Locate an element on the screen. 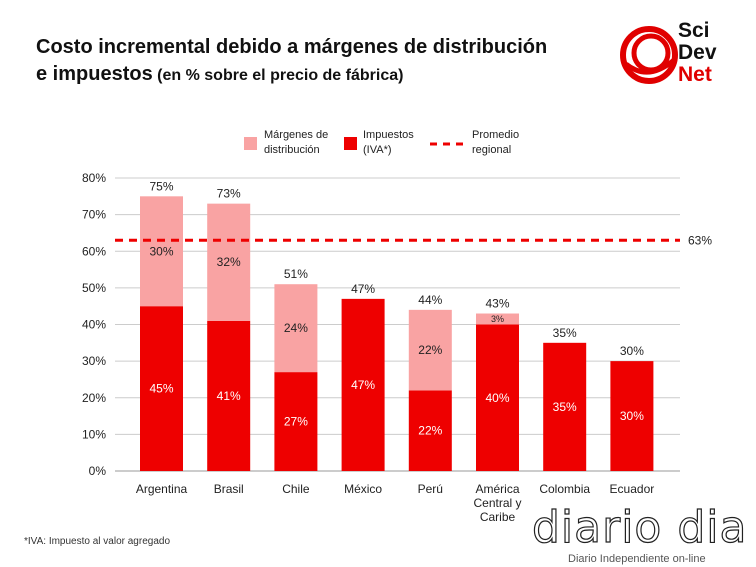  diario-dia-watermark: diario dia Diario Independiente on-line is located at coordinates (642, 534).